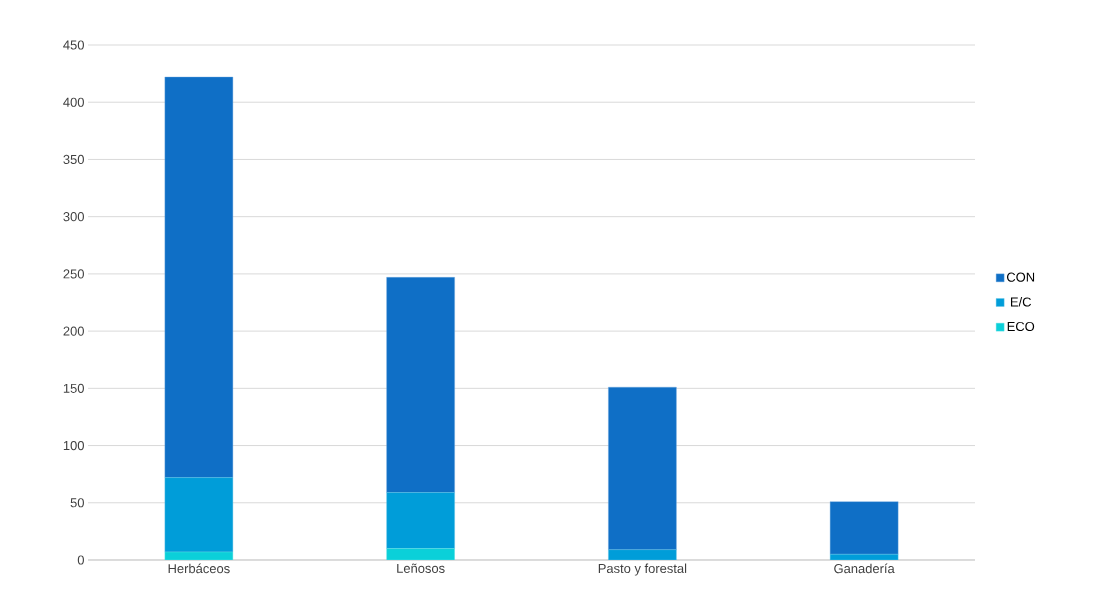 The image size is (1113, 613). I want to click on legend-label: ECO, so click(1021, 326).